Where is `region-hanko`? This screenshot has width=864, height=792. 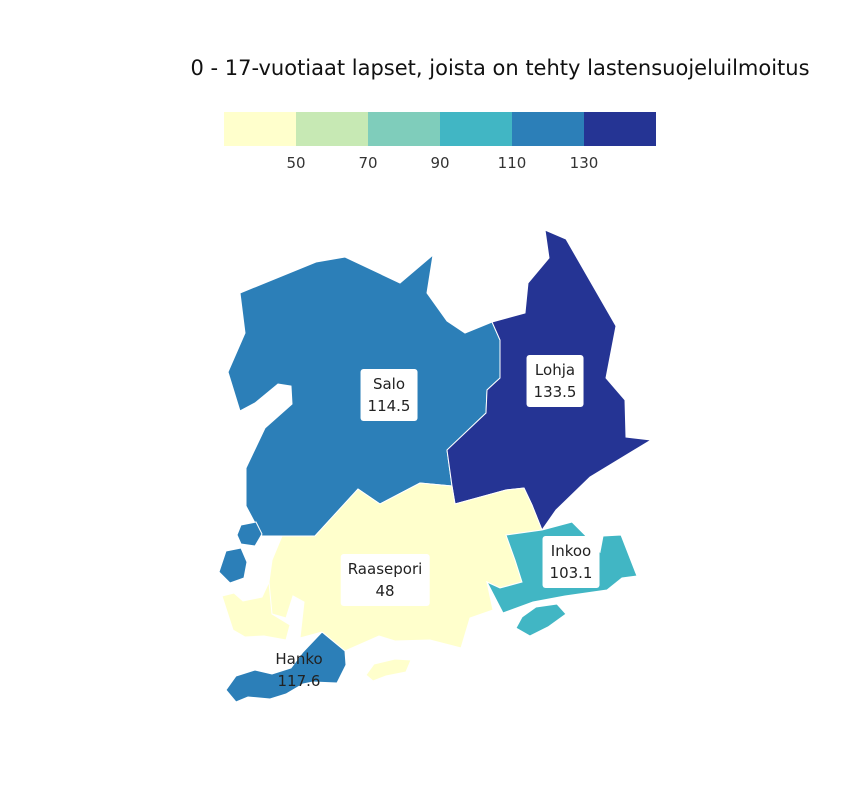
region-hanko is located at coordinates (286, 667).